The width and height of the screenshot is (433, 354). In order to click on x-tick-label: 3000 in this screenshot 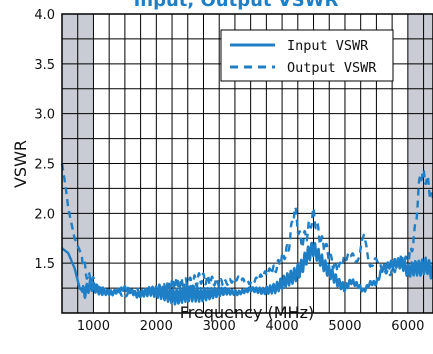, I will do `click(219, 326)`.